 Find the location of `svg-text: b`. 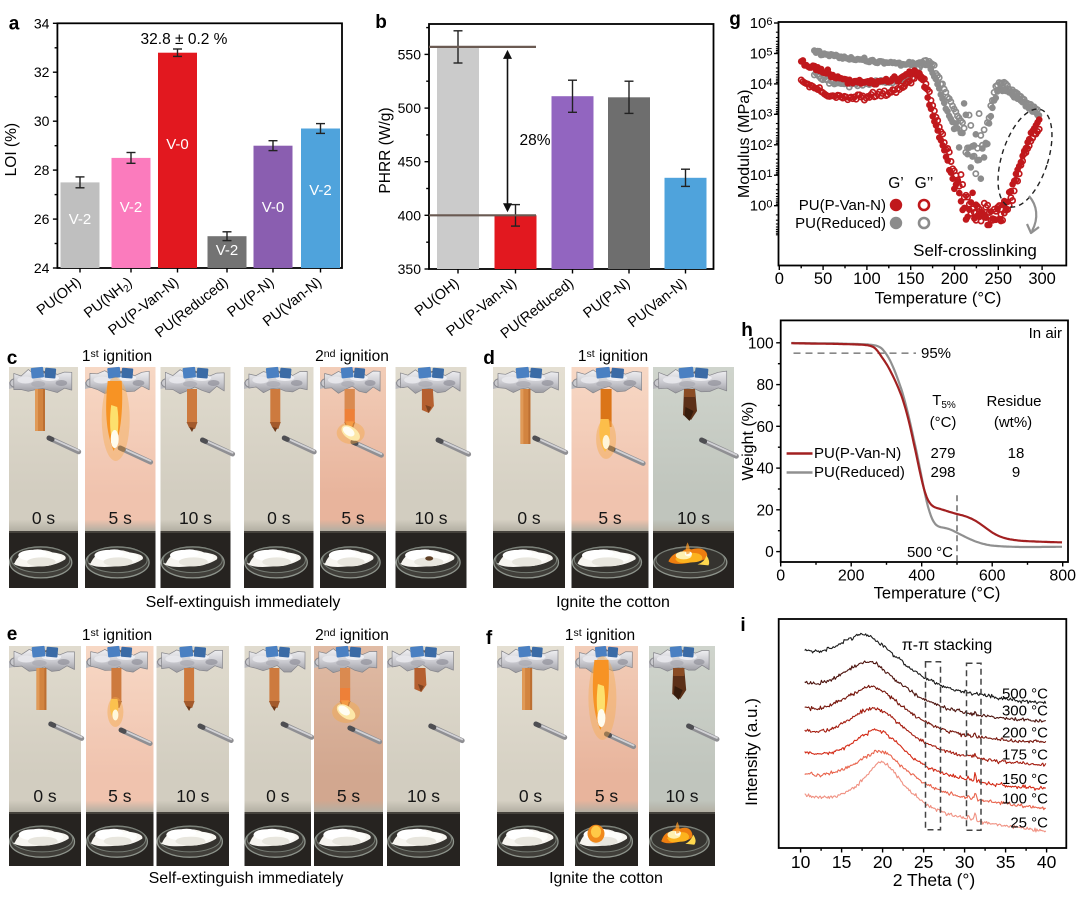

svg-text: b is located at coordinates (381, 22).